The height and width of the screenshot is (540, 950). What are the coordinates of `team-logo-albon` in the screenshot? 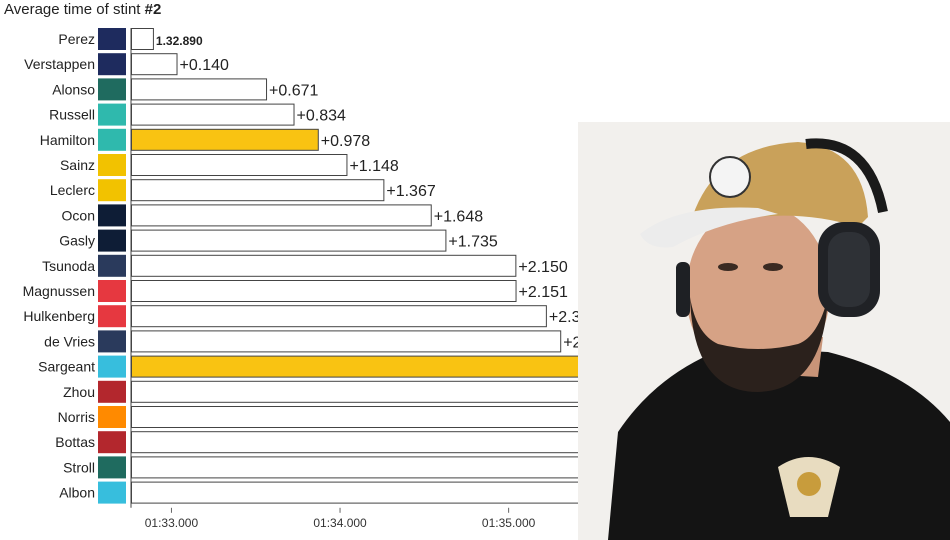 It's located at (112, 492).